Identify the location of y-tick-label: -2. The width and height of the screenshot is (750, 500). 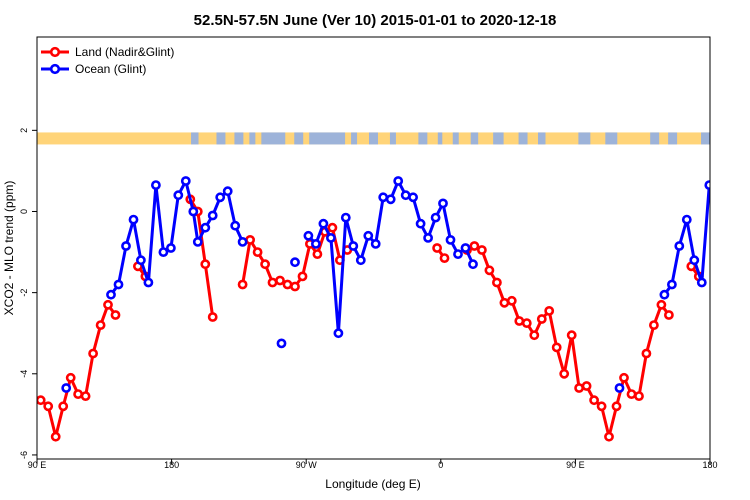
(24, 293).